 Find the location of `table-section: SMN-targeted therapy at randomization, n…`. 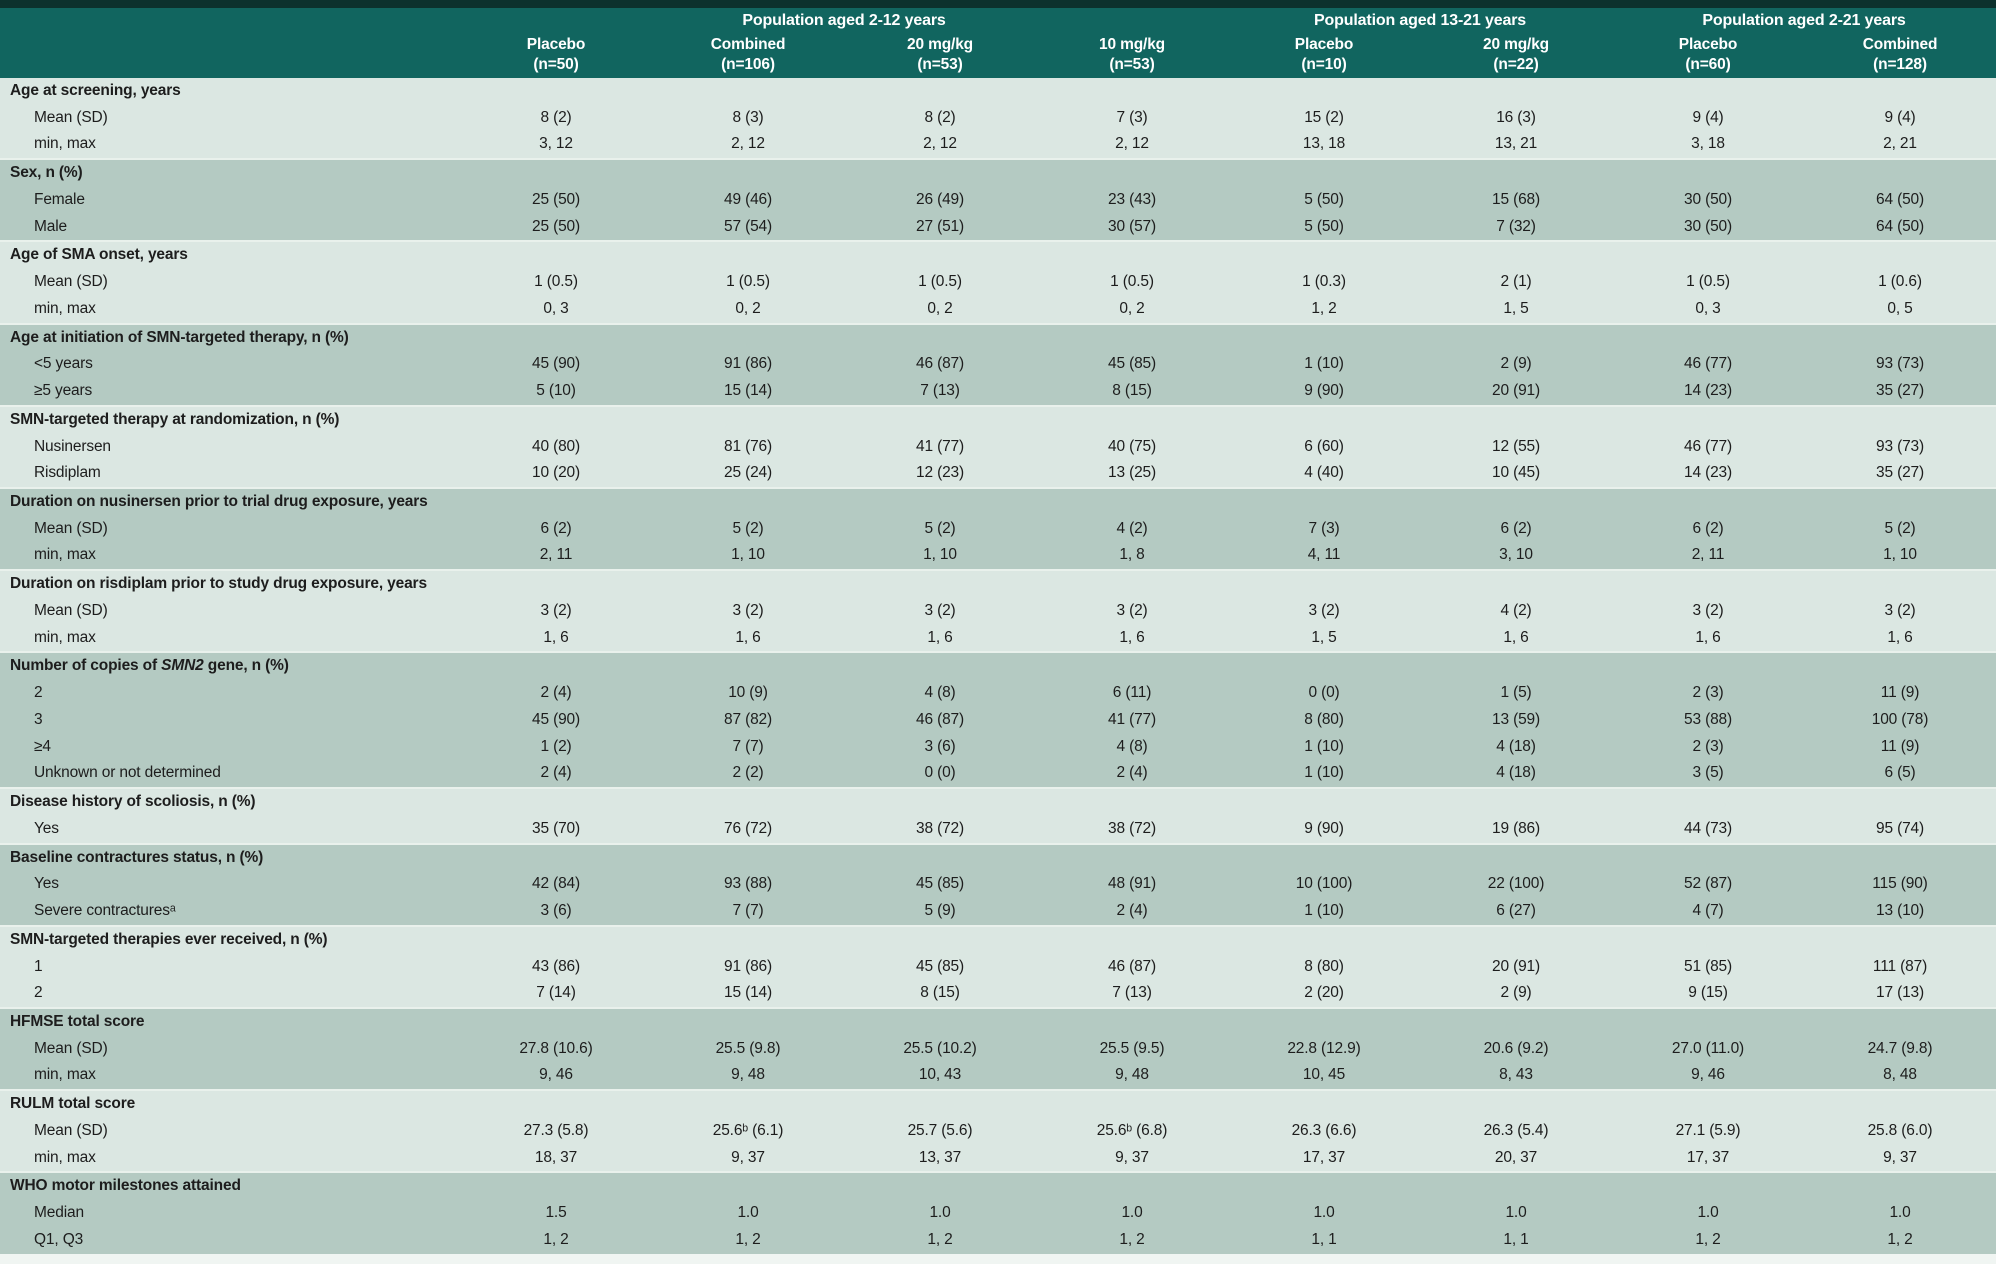

table-section: SMN-targeted therapy at randomization, n… is located at coordinates (998, 446).